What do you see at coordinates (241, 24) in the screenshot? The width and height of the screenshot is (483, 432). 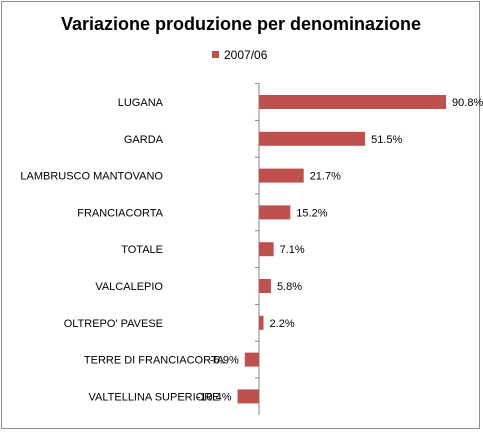 I see `chart-title: Variazione produzione per denominazione` at bounding box center [241, 24].